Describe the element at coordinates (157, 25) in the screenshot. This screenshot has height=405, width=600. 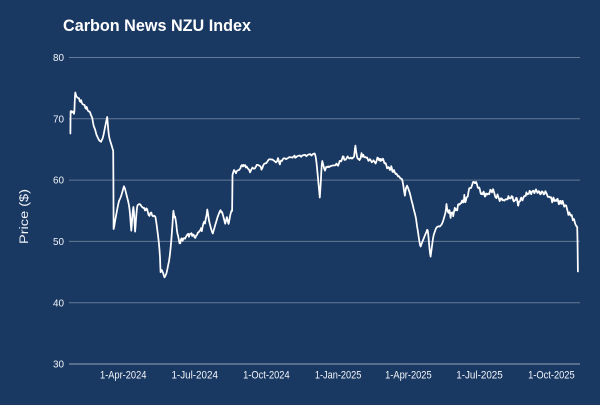
I see `svg-text: Carbon News NZU Index` at that location.